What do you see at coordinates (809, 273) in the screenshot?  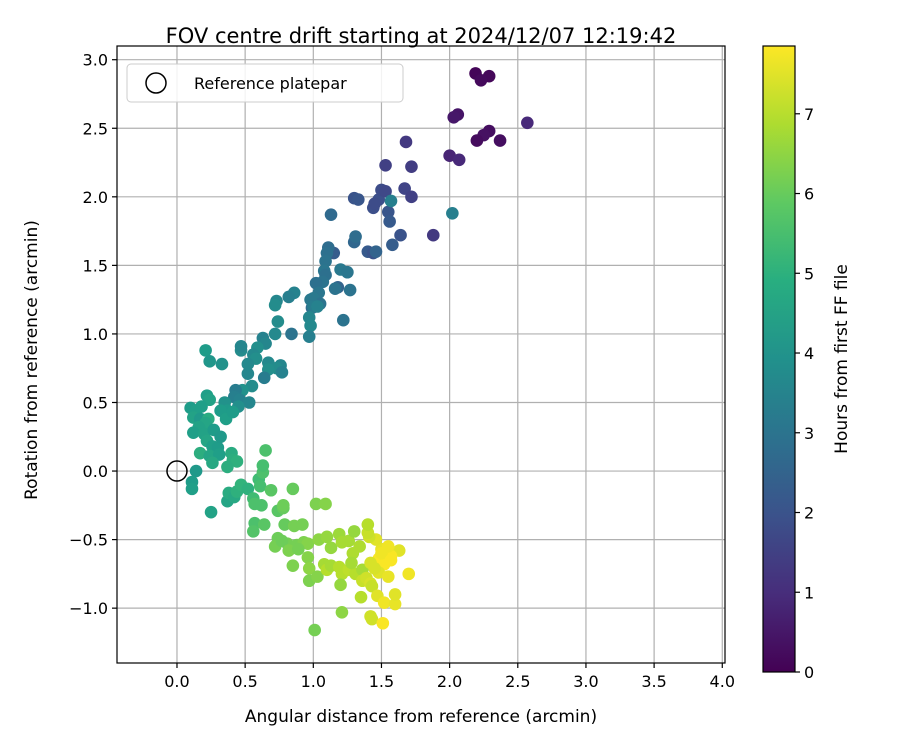 I see `colorbar-tick-label: 5` at bounding box center [809, 273].